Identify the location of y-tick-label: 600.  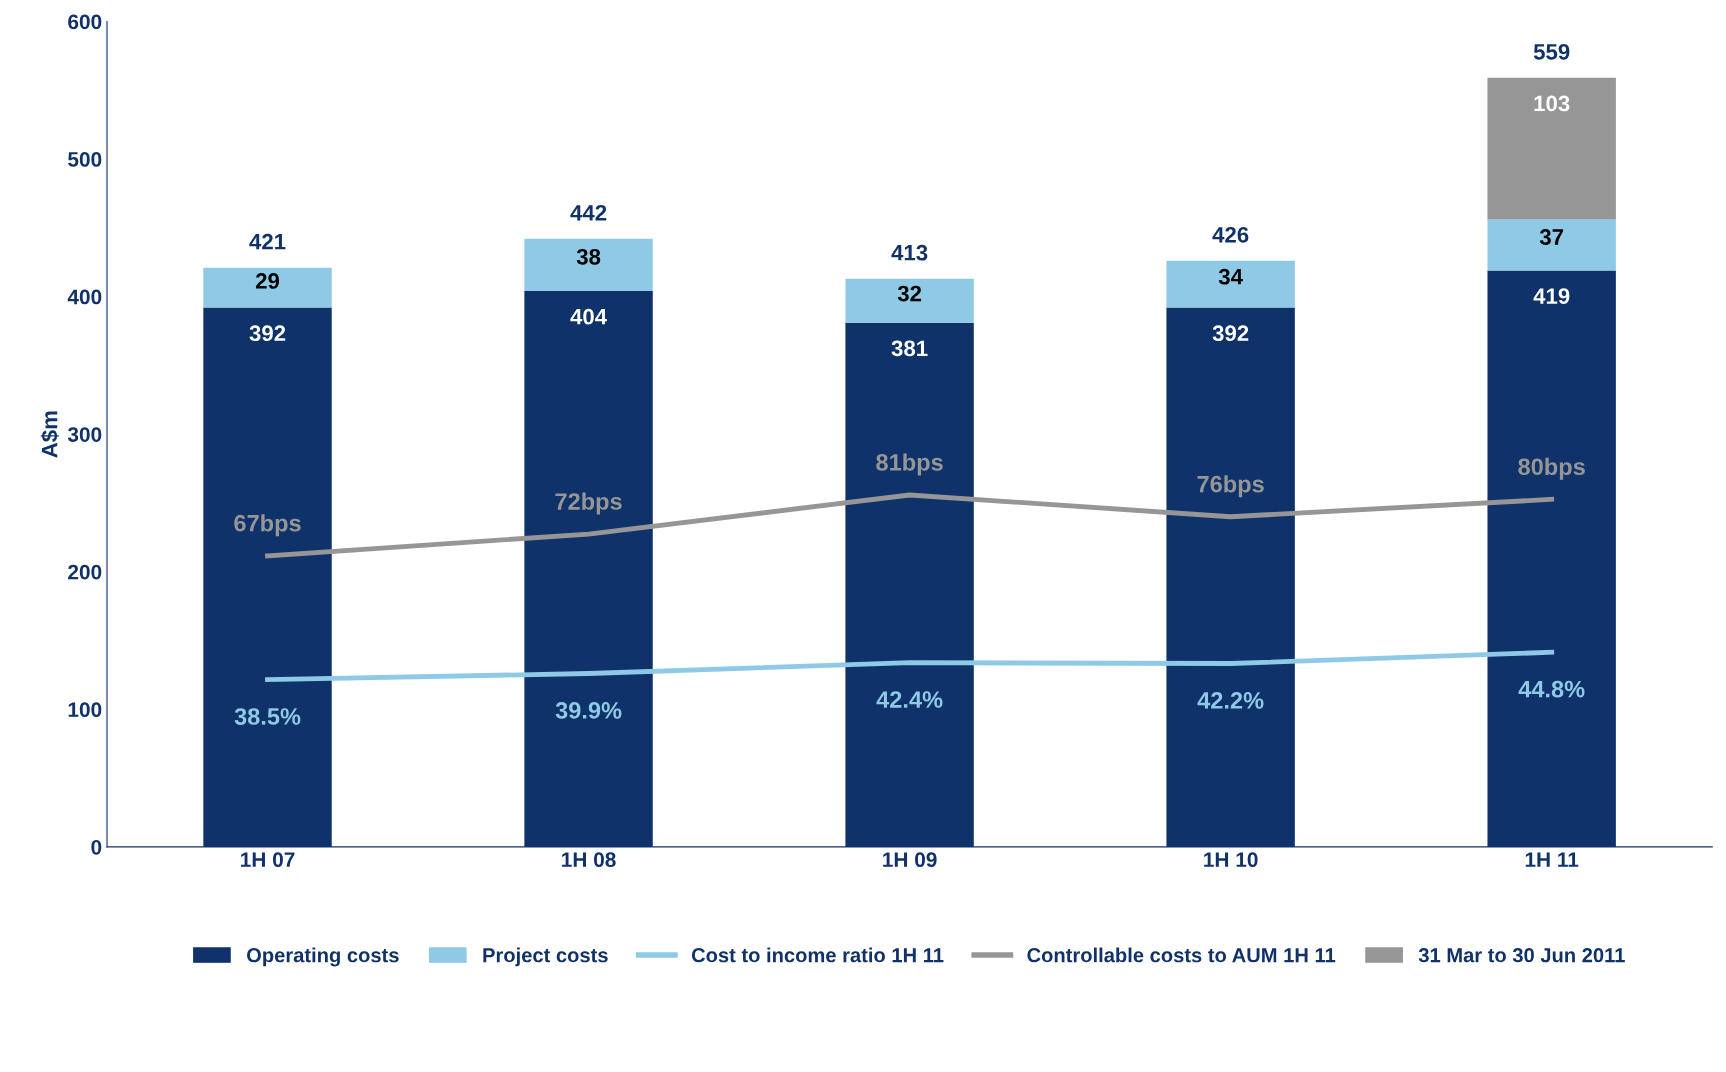
(85, 22).